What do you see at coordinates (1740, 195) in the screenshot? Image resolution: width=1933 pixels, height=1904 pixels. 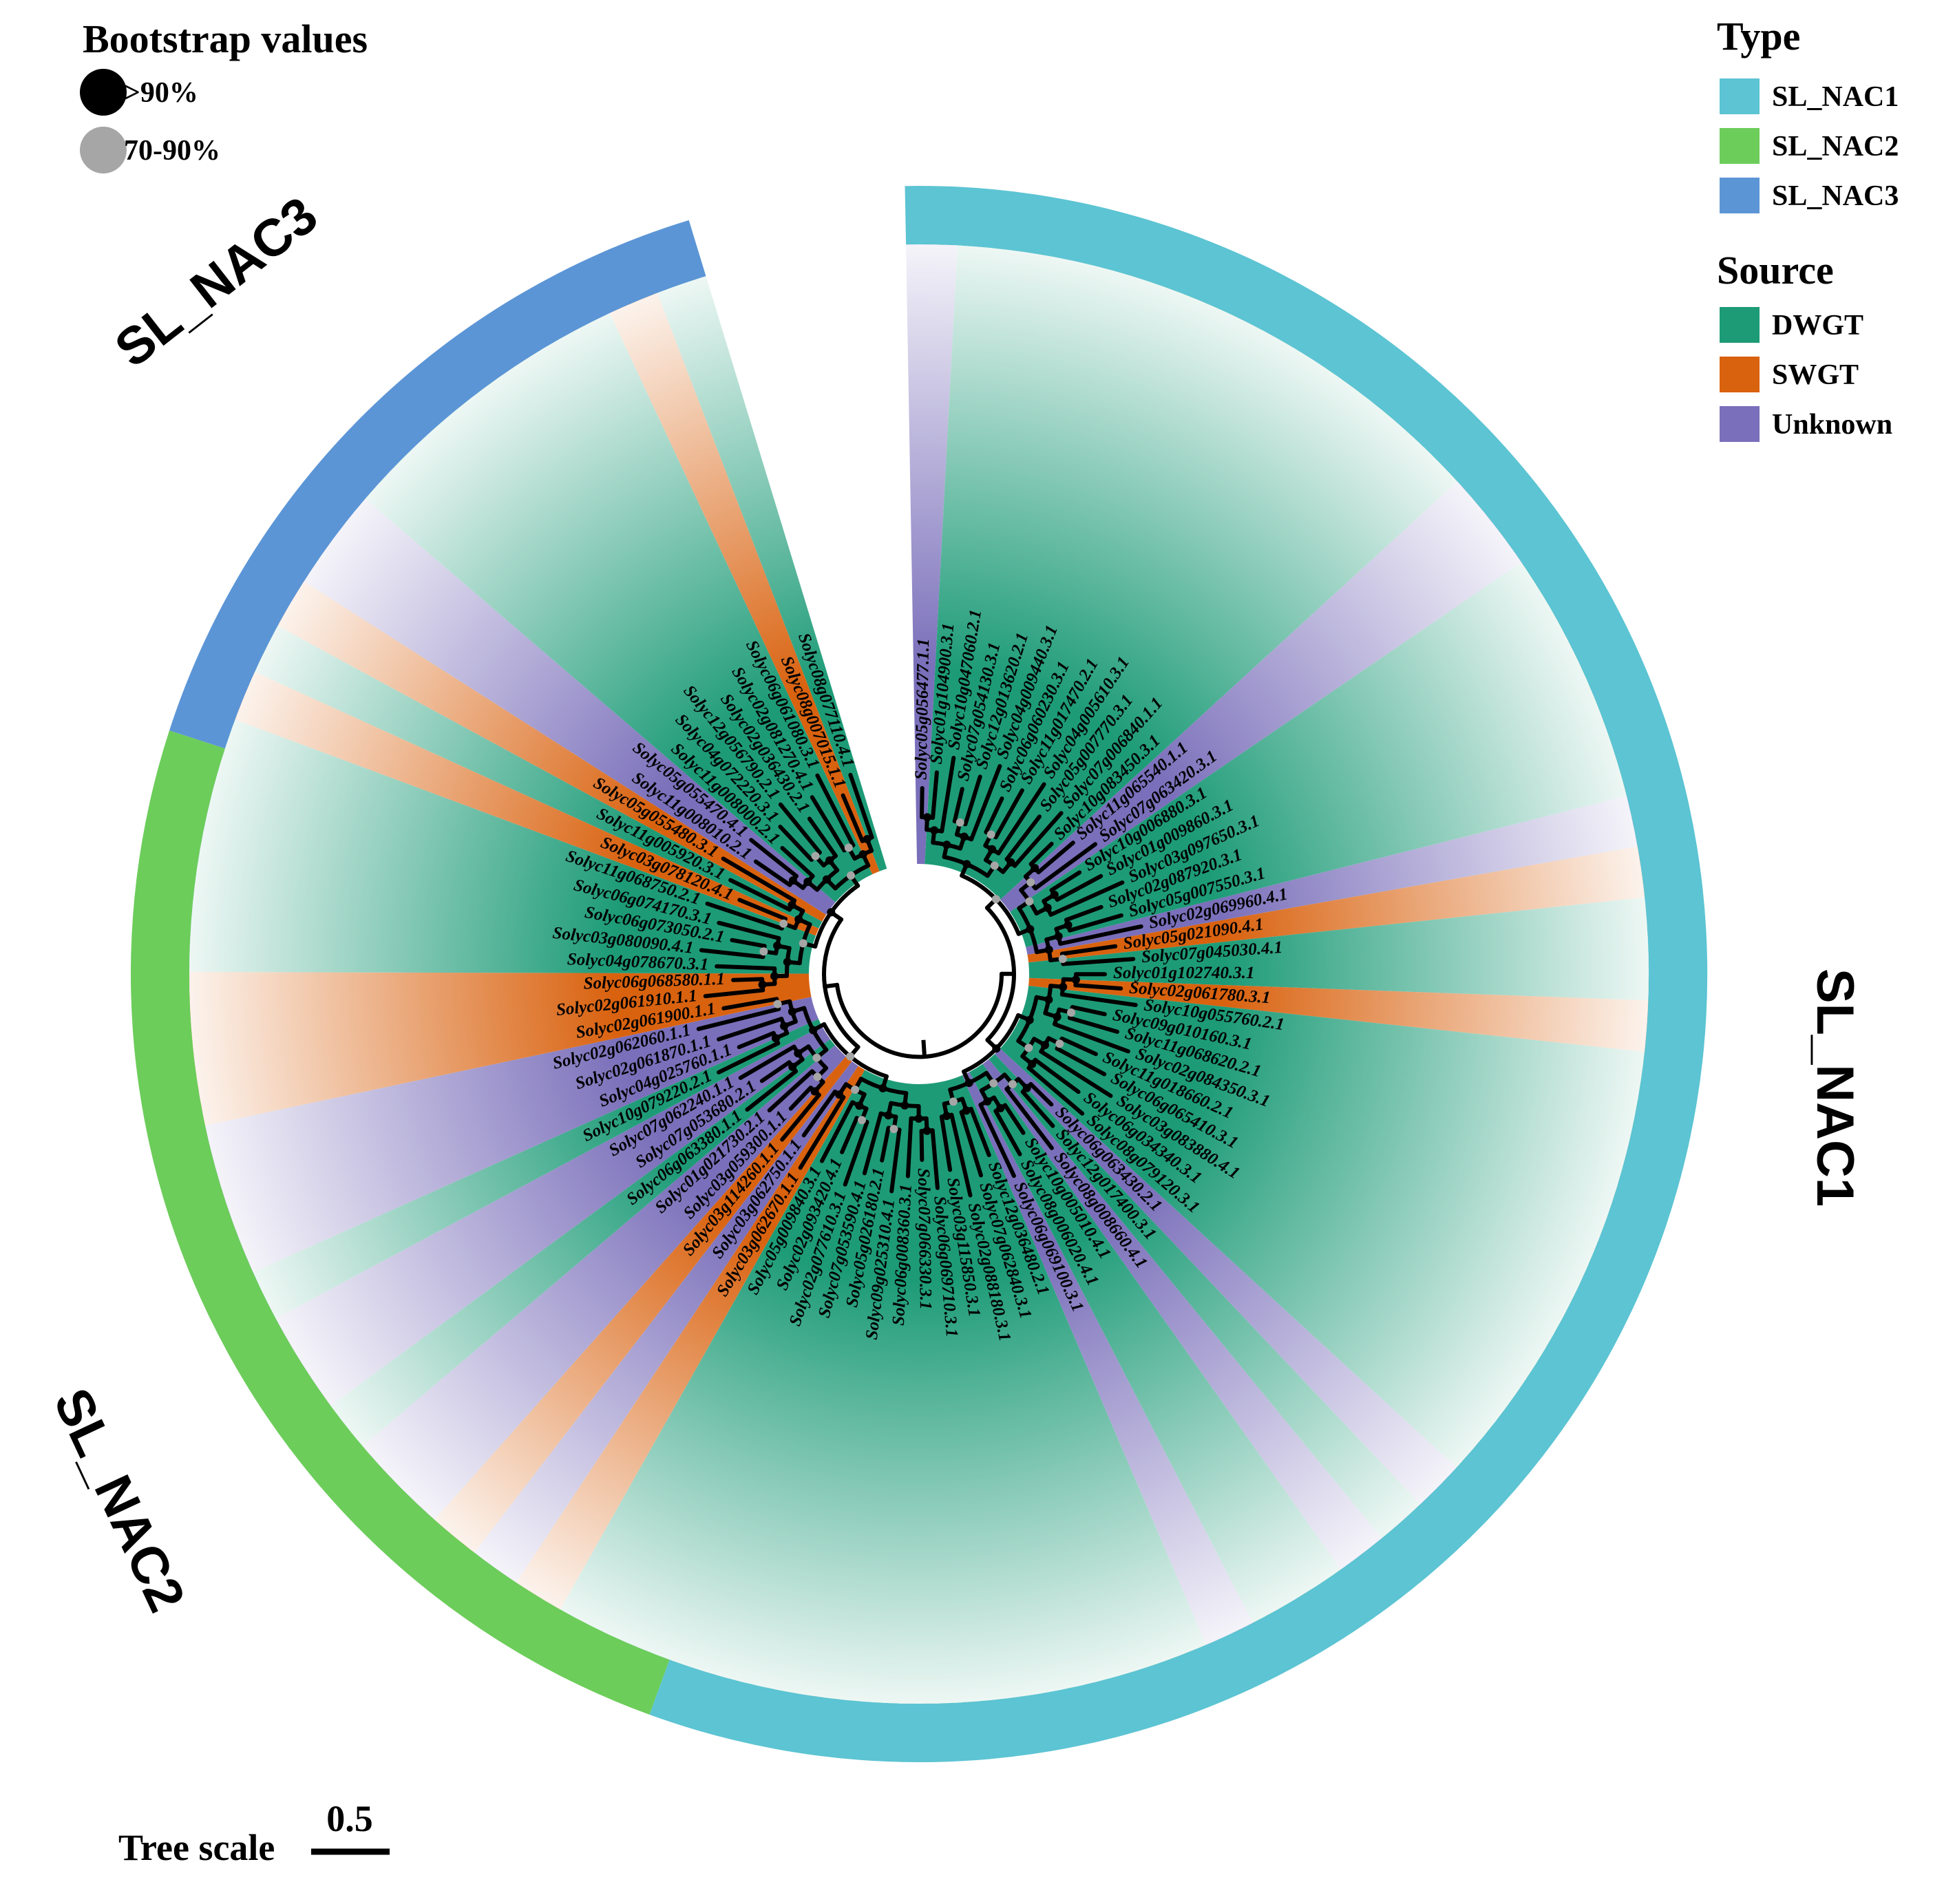 I see `type-swatch-sl-nac3` at bounding box center [1740, 195].